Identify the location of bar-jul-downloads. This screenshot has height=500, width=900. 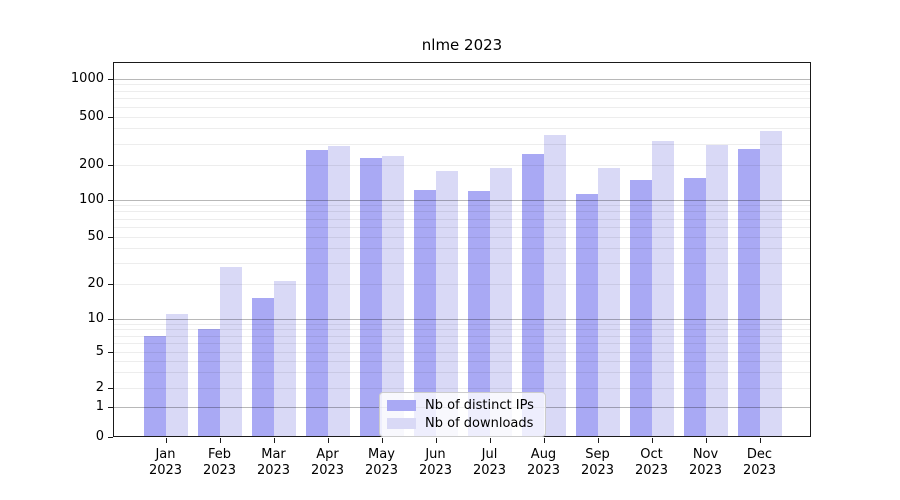
(500, 302).